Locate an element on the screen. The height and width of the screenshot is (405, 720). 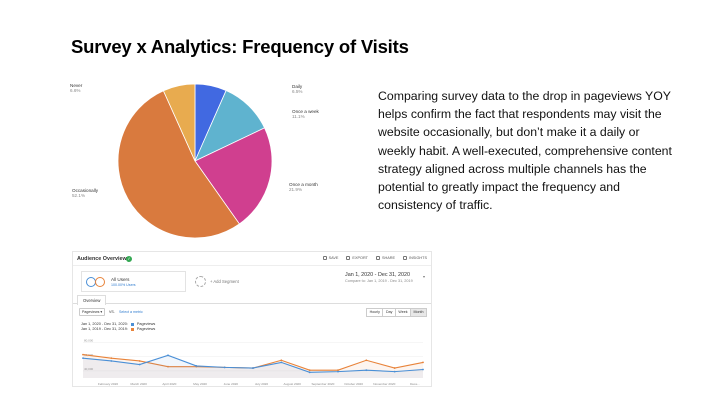
x-tick-label: April 2020 is located at coordinates (169, 384).